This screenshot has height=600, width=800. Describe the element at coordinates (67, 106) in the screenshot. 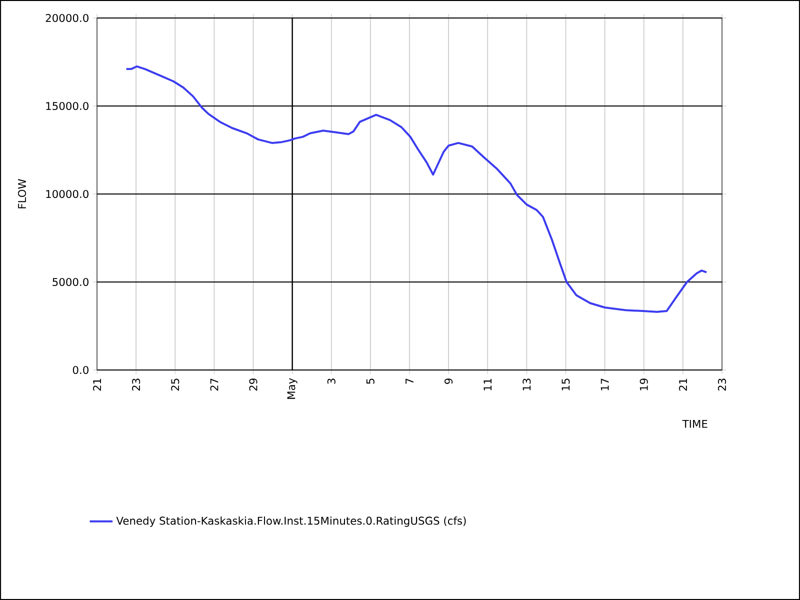

I see `y-tick-label: 15000.0` at that location.